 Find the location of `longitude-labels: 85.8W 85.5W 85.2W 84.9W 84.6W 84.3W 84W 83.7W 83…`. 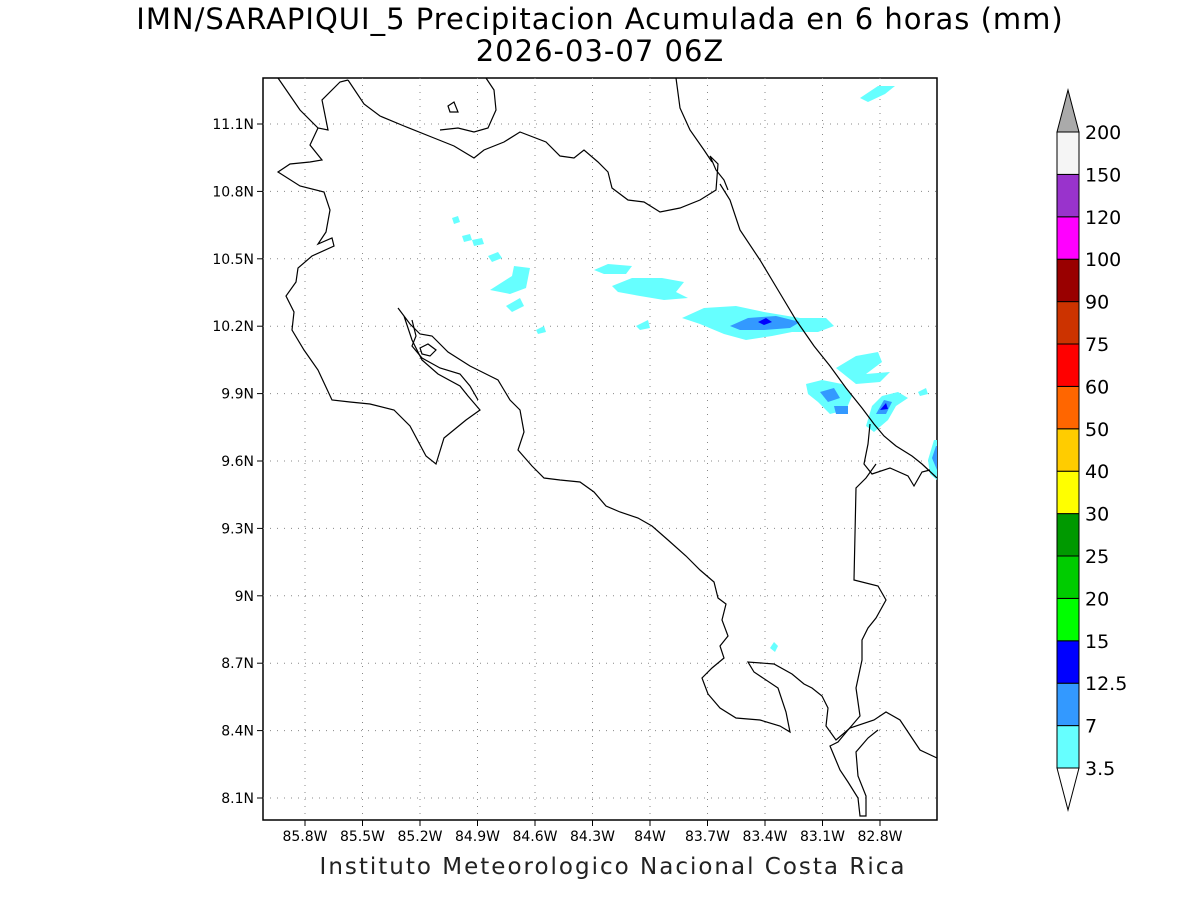

longitude-labels: 85.8W 85.5W 85.2W 84.9W 84.6W 84.3W 84W 83.7W 83… is located at coordinates (592, 832).